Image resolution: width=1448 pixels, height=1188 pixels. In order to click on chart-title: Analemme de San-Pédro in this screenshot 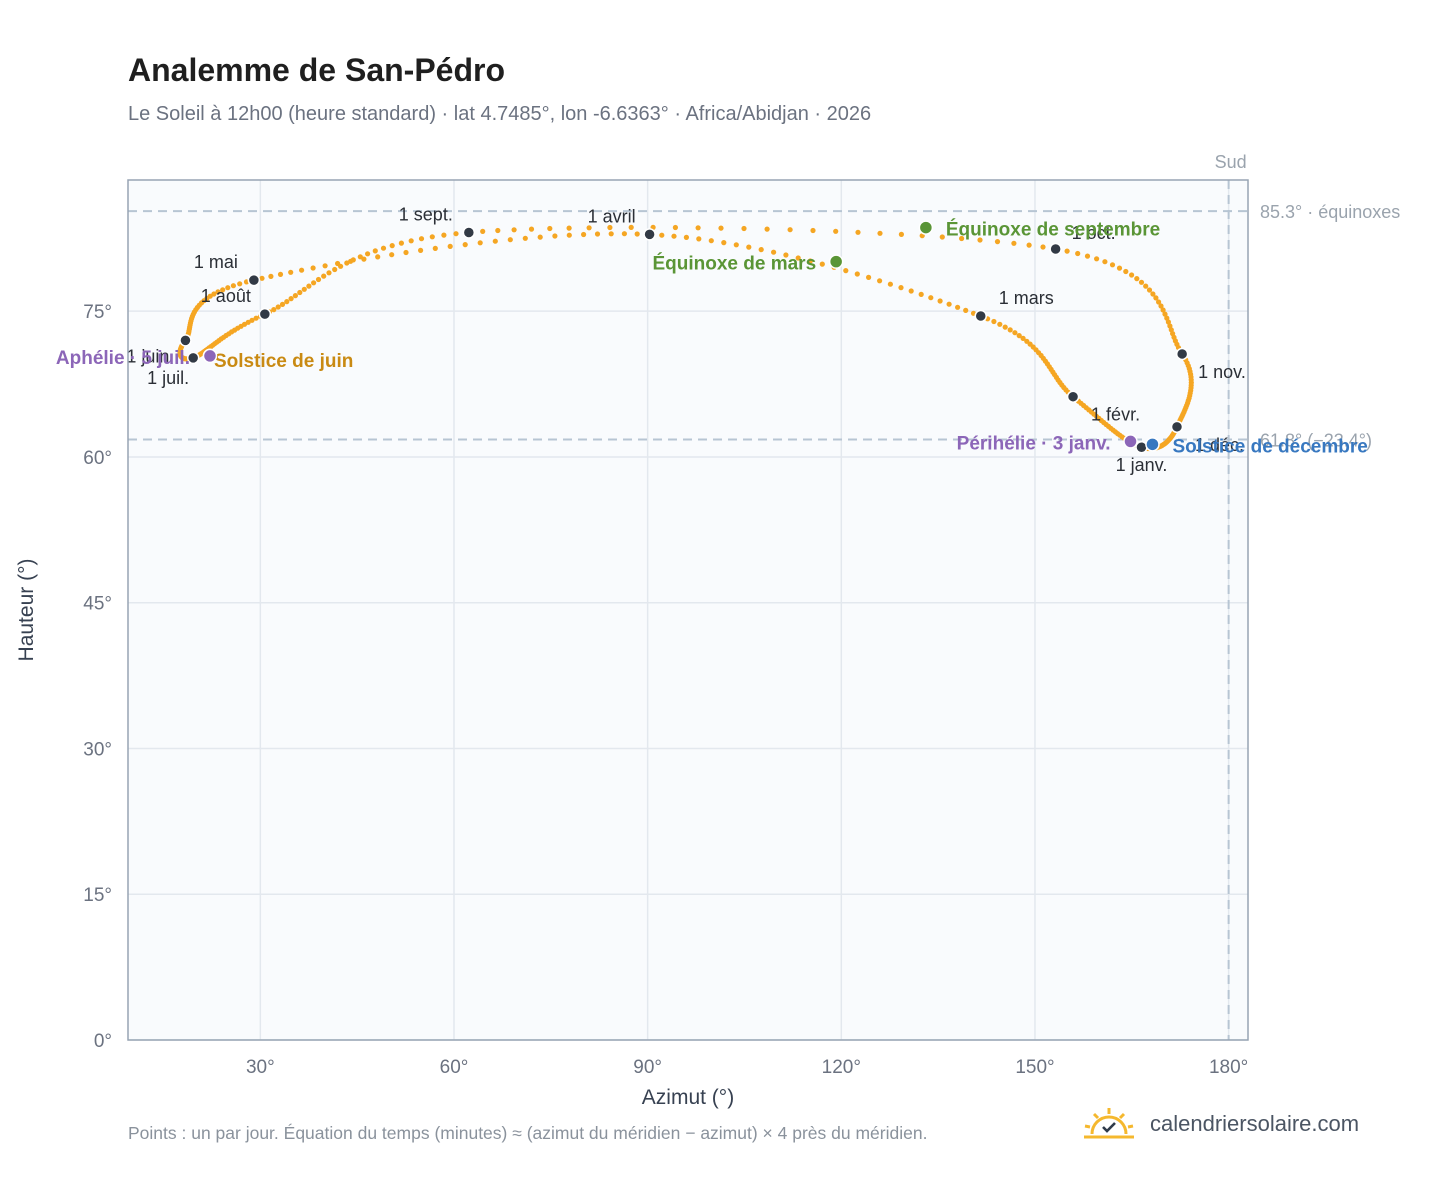, I will do `click(316, 70)`.